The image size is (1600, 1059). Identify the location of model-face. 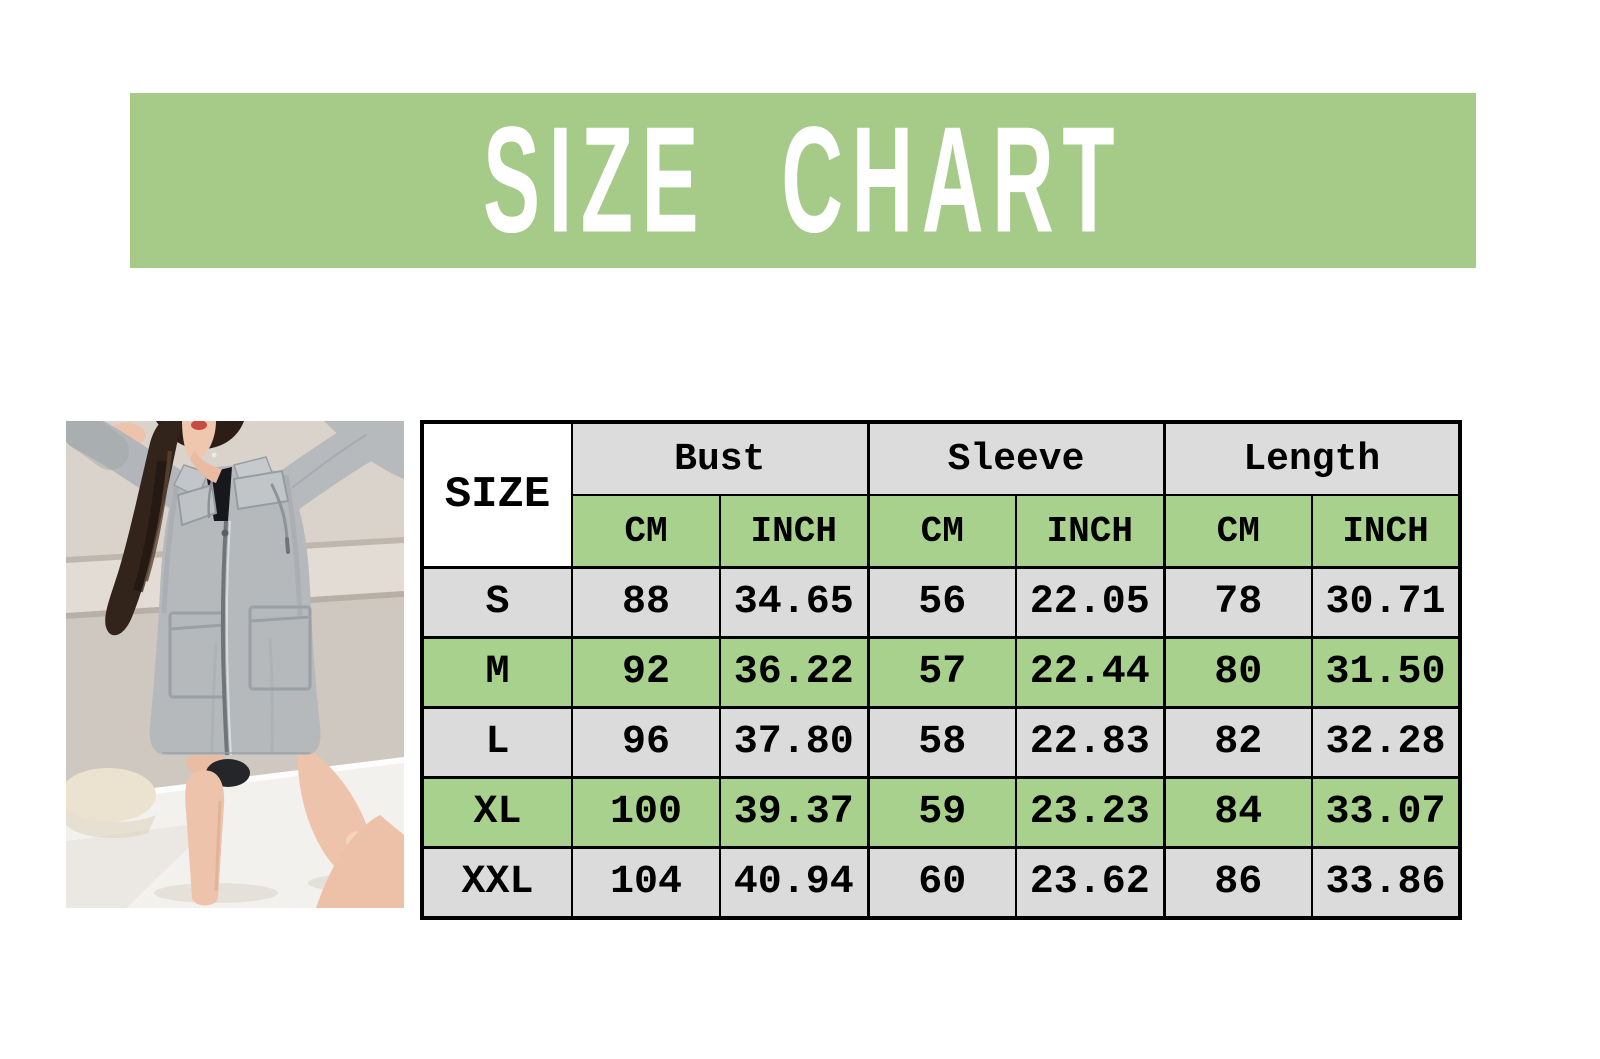
(202, 452).